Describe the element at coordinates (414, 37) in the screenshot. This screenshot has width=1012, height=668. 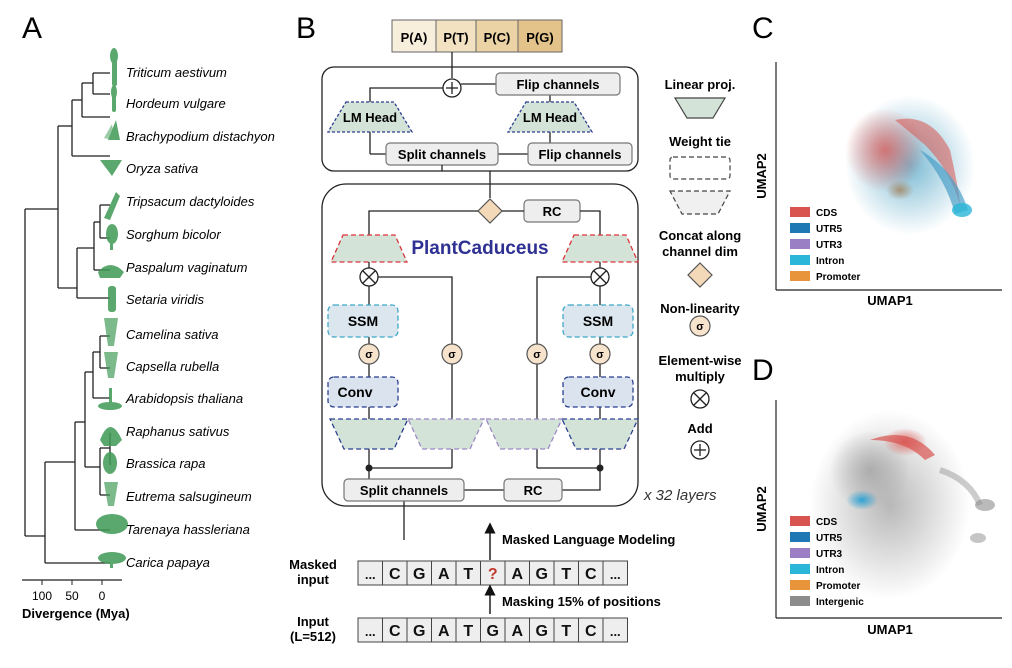
I see `output-label: P(A)` at that location.